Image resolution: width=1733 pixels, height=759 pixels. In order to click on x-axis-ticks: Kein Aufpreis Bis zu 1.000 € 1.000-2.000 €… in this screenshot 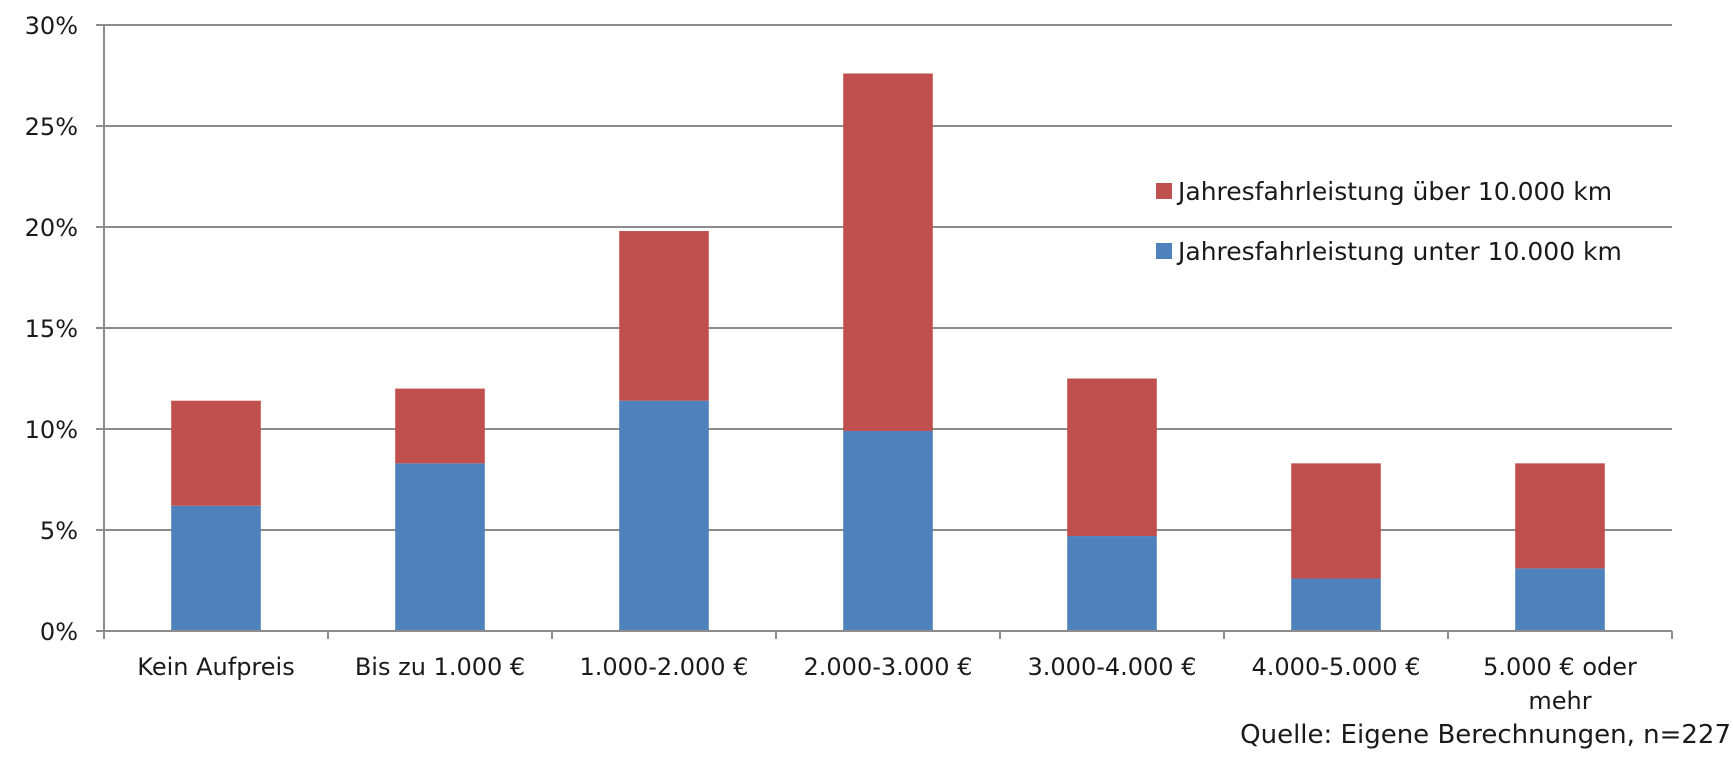, I will do `click(888, 673)`.